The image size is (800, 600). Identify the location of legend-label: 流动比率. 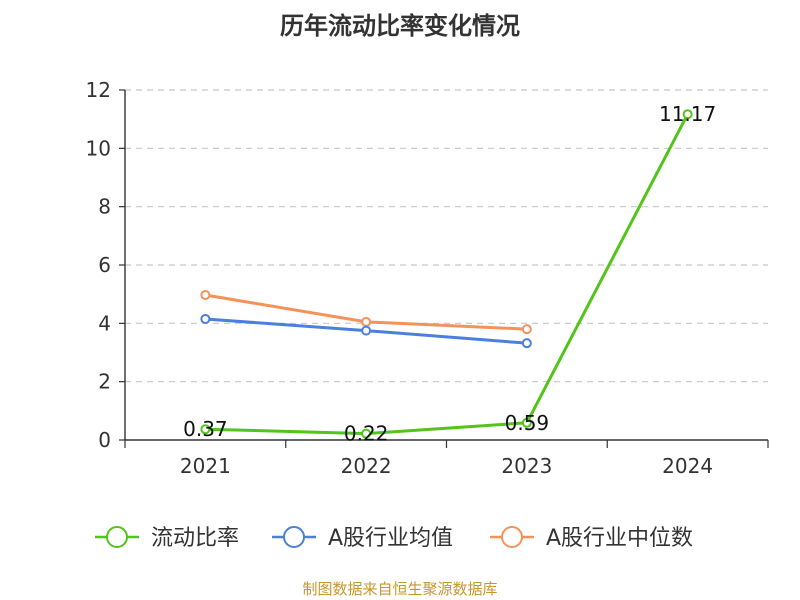
(195, 538).